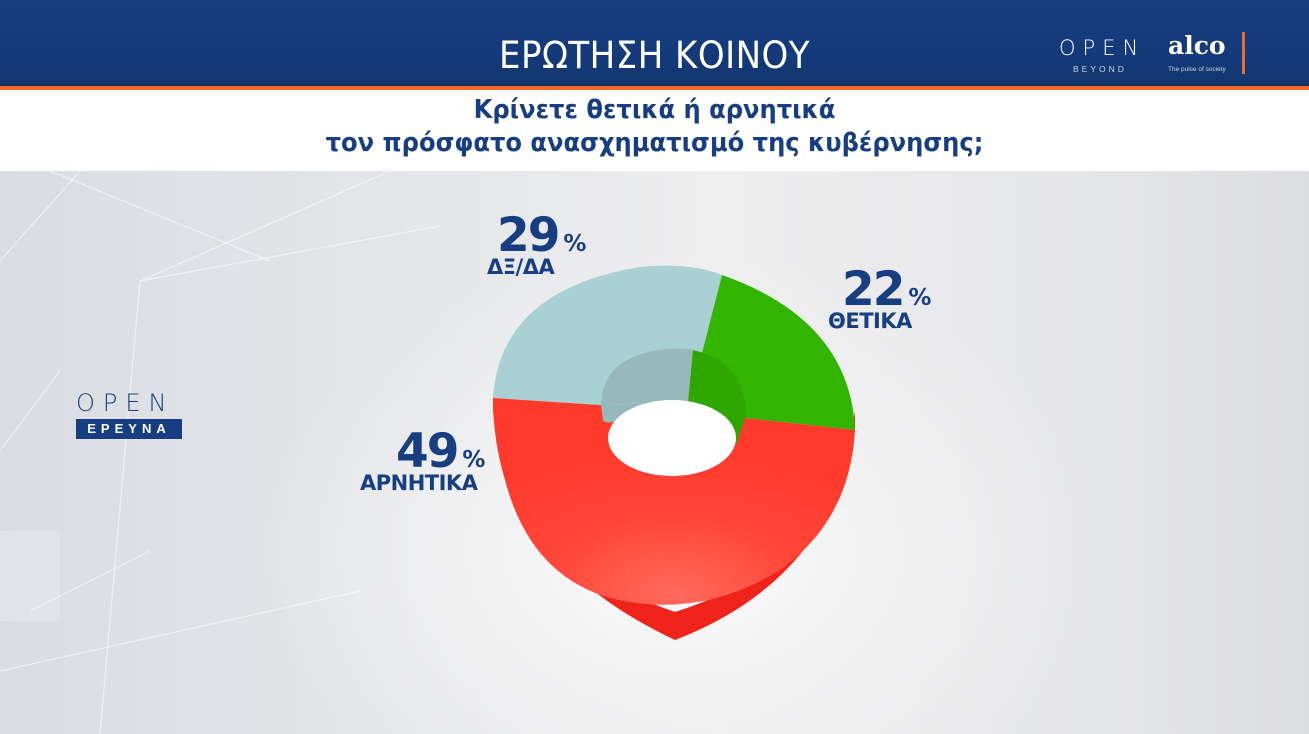 The image size is (1309, 734). I want to click on label-negative-name: ΑΡΝΗΤΙΚΑ, so click(419, 483).